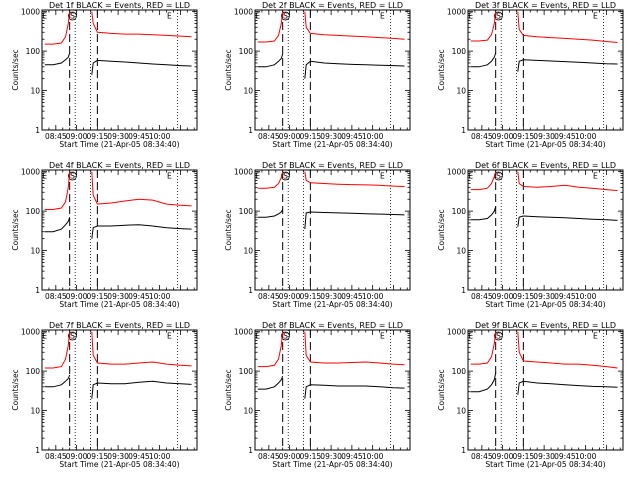 The width and height of the screenshot is (640, 480). I want to click on chart-title: Det 4f BLACK = Events, RED = LLD, so click(119, 165).